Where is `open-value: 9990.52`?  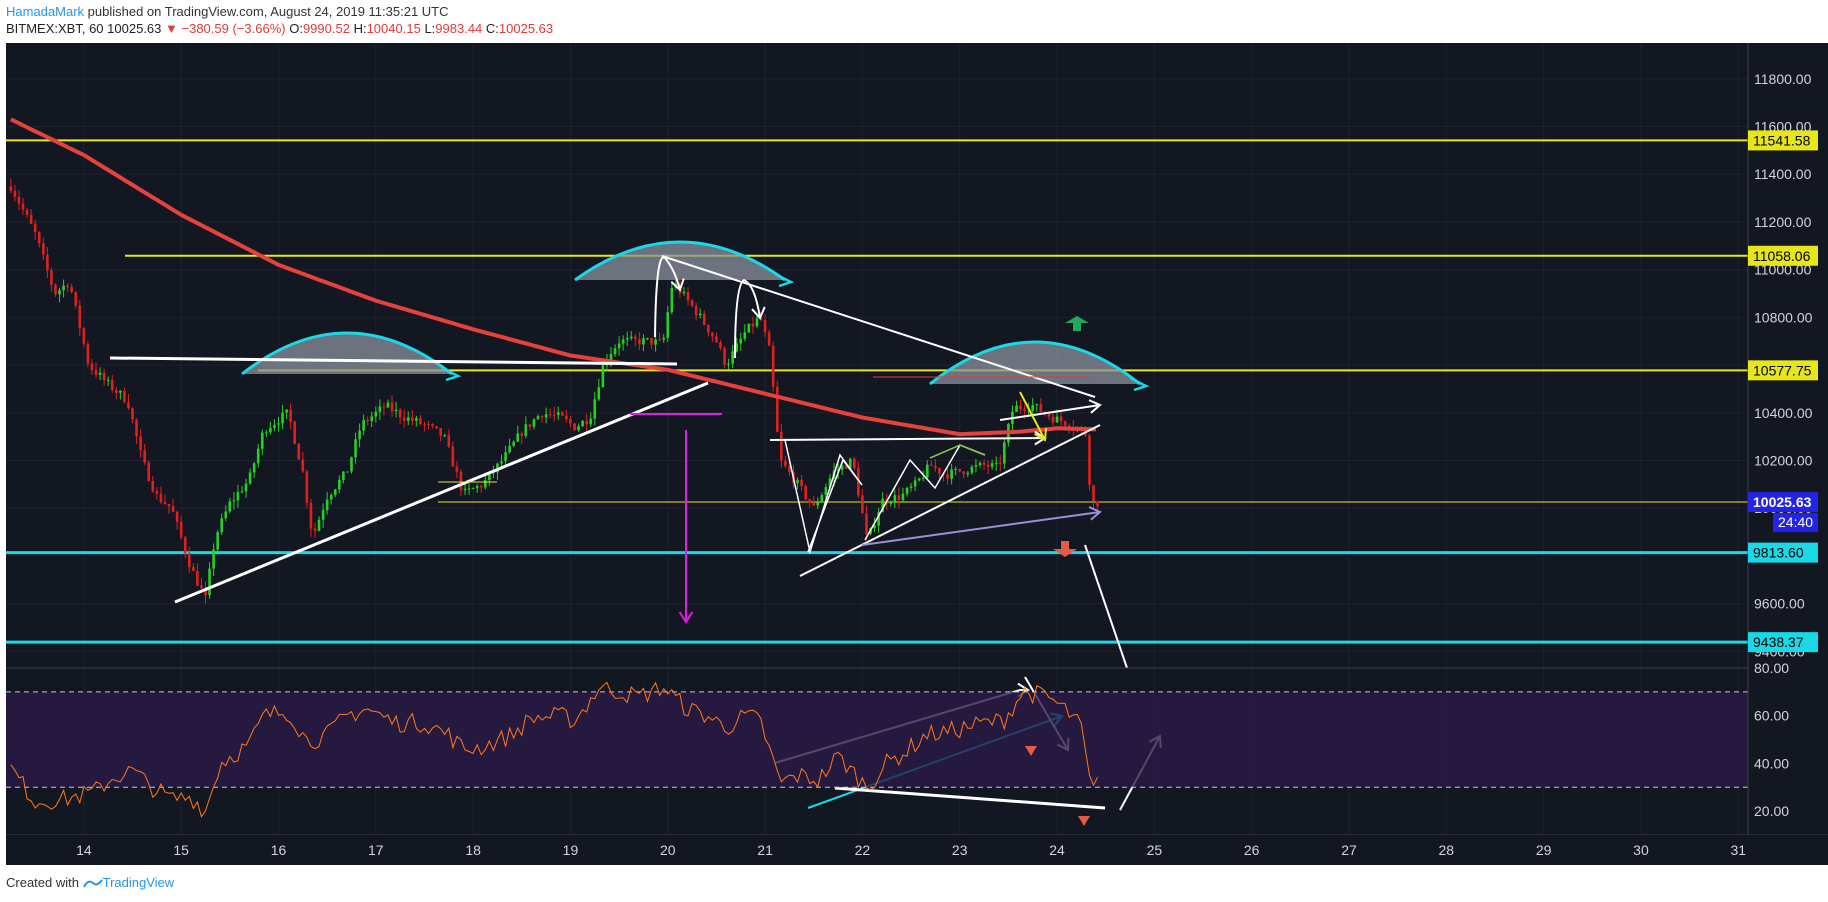
open-value: 9990.52 is located at coordinates (326, 28).